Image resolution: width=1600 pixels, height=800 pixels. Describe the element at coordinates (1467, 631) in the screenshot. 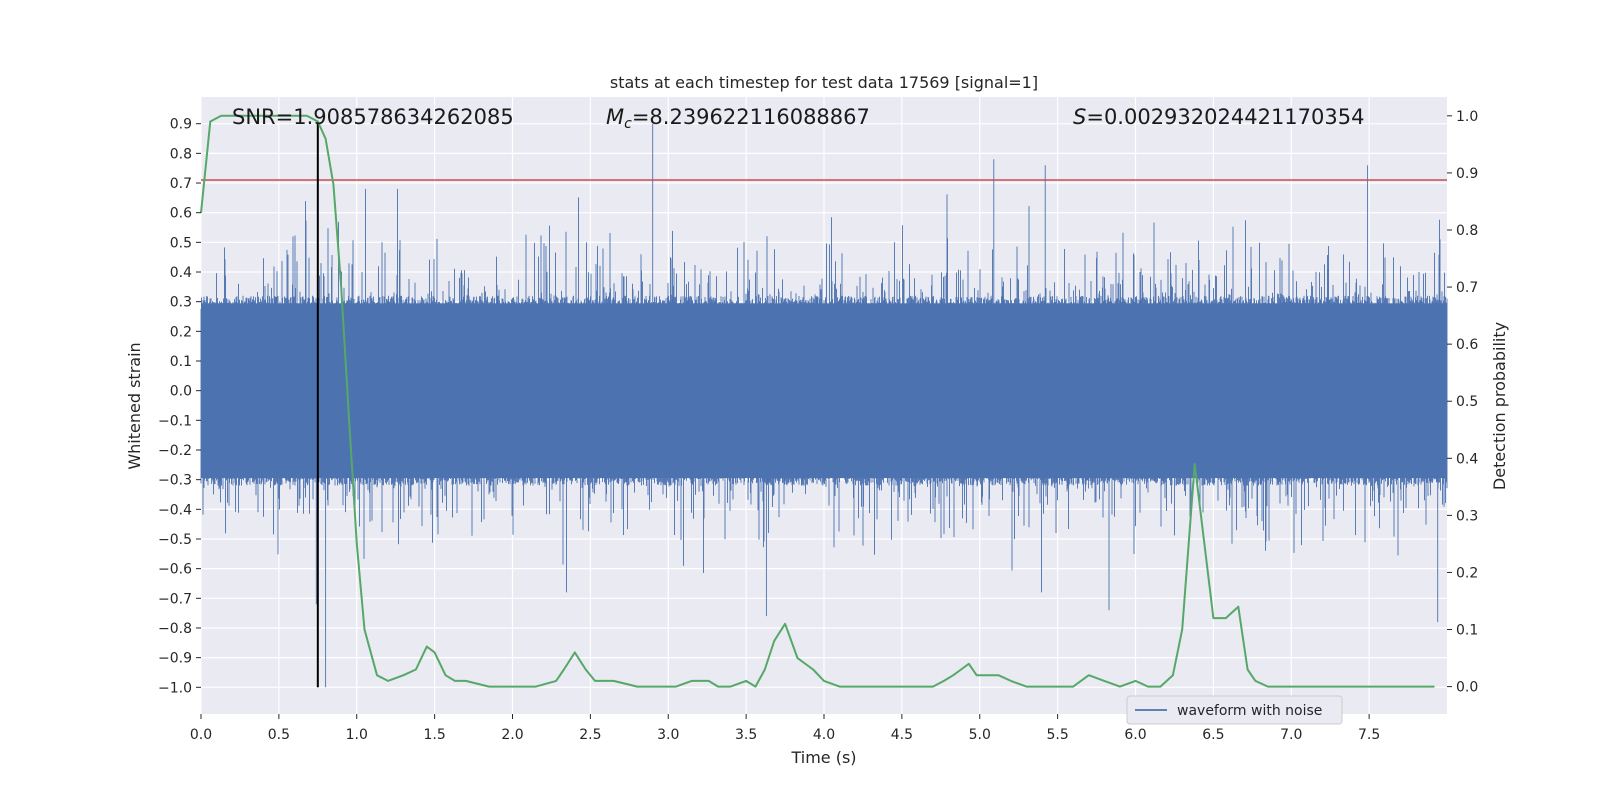

I see `y-right-tick-label: 0.1` at that location.